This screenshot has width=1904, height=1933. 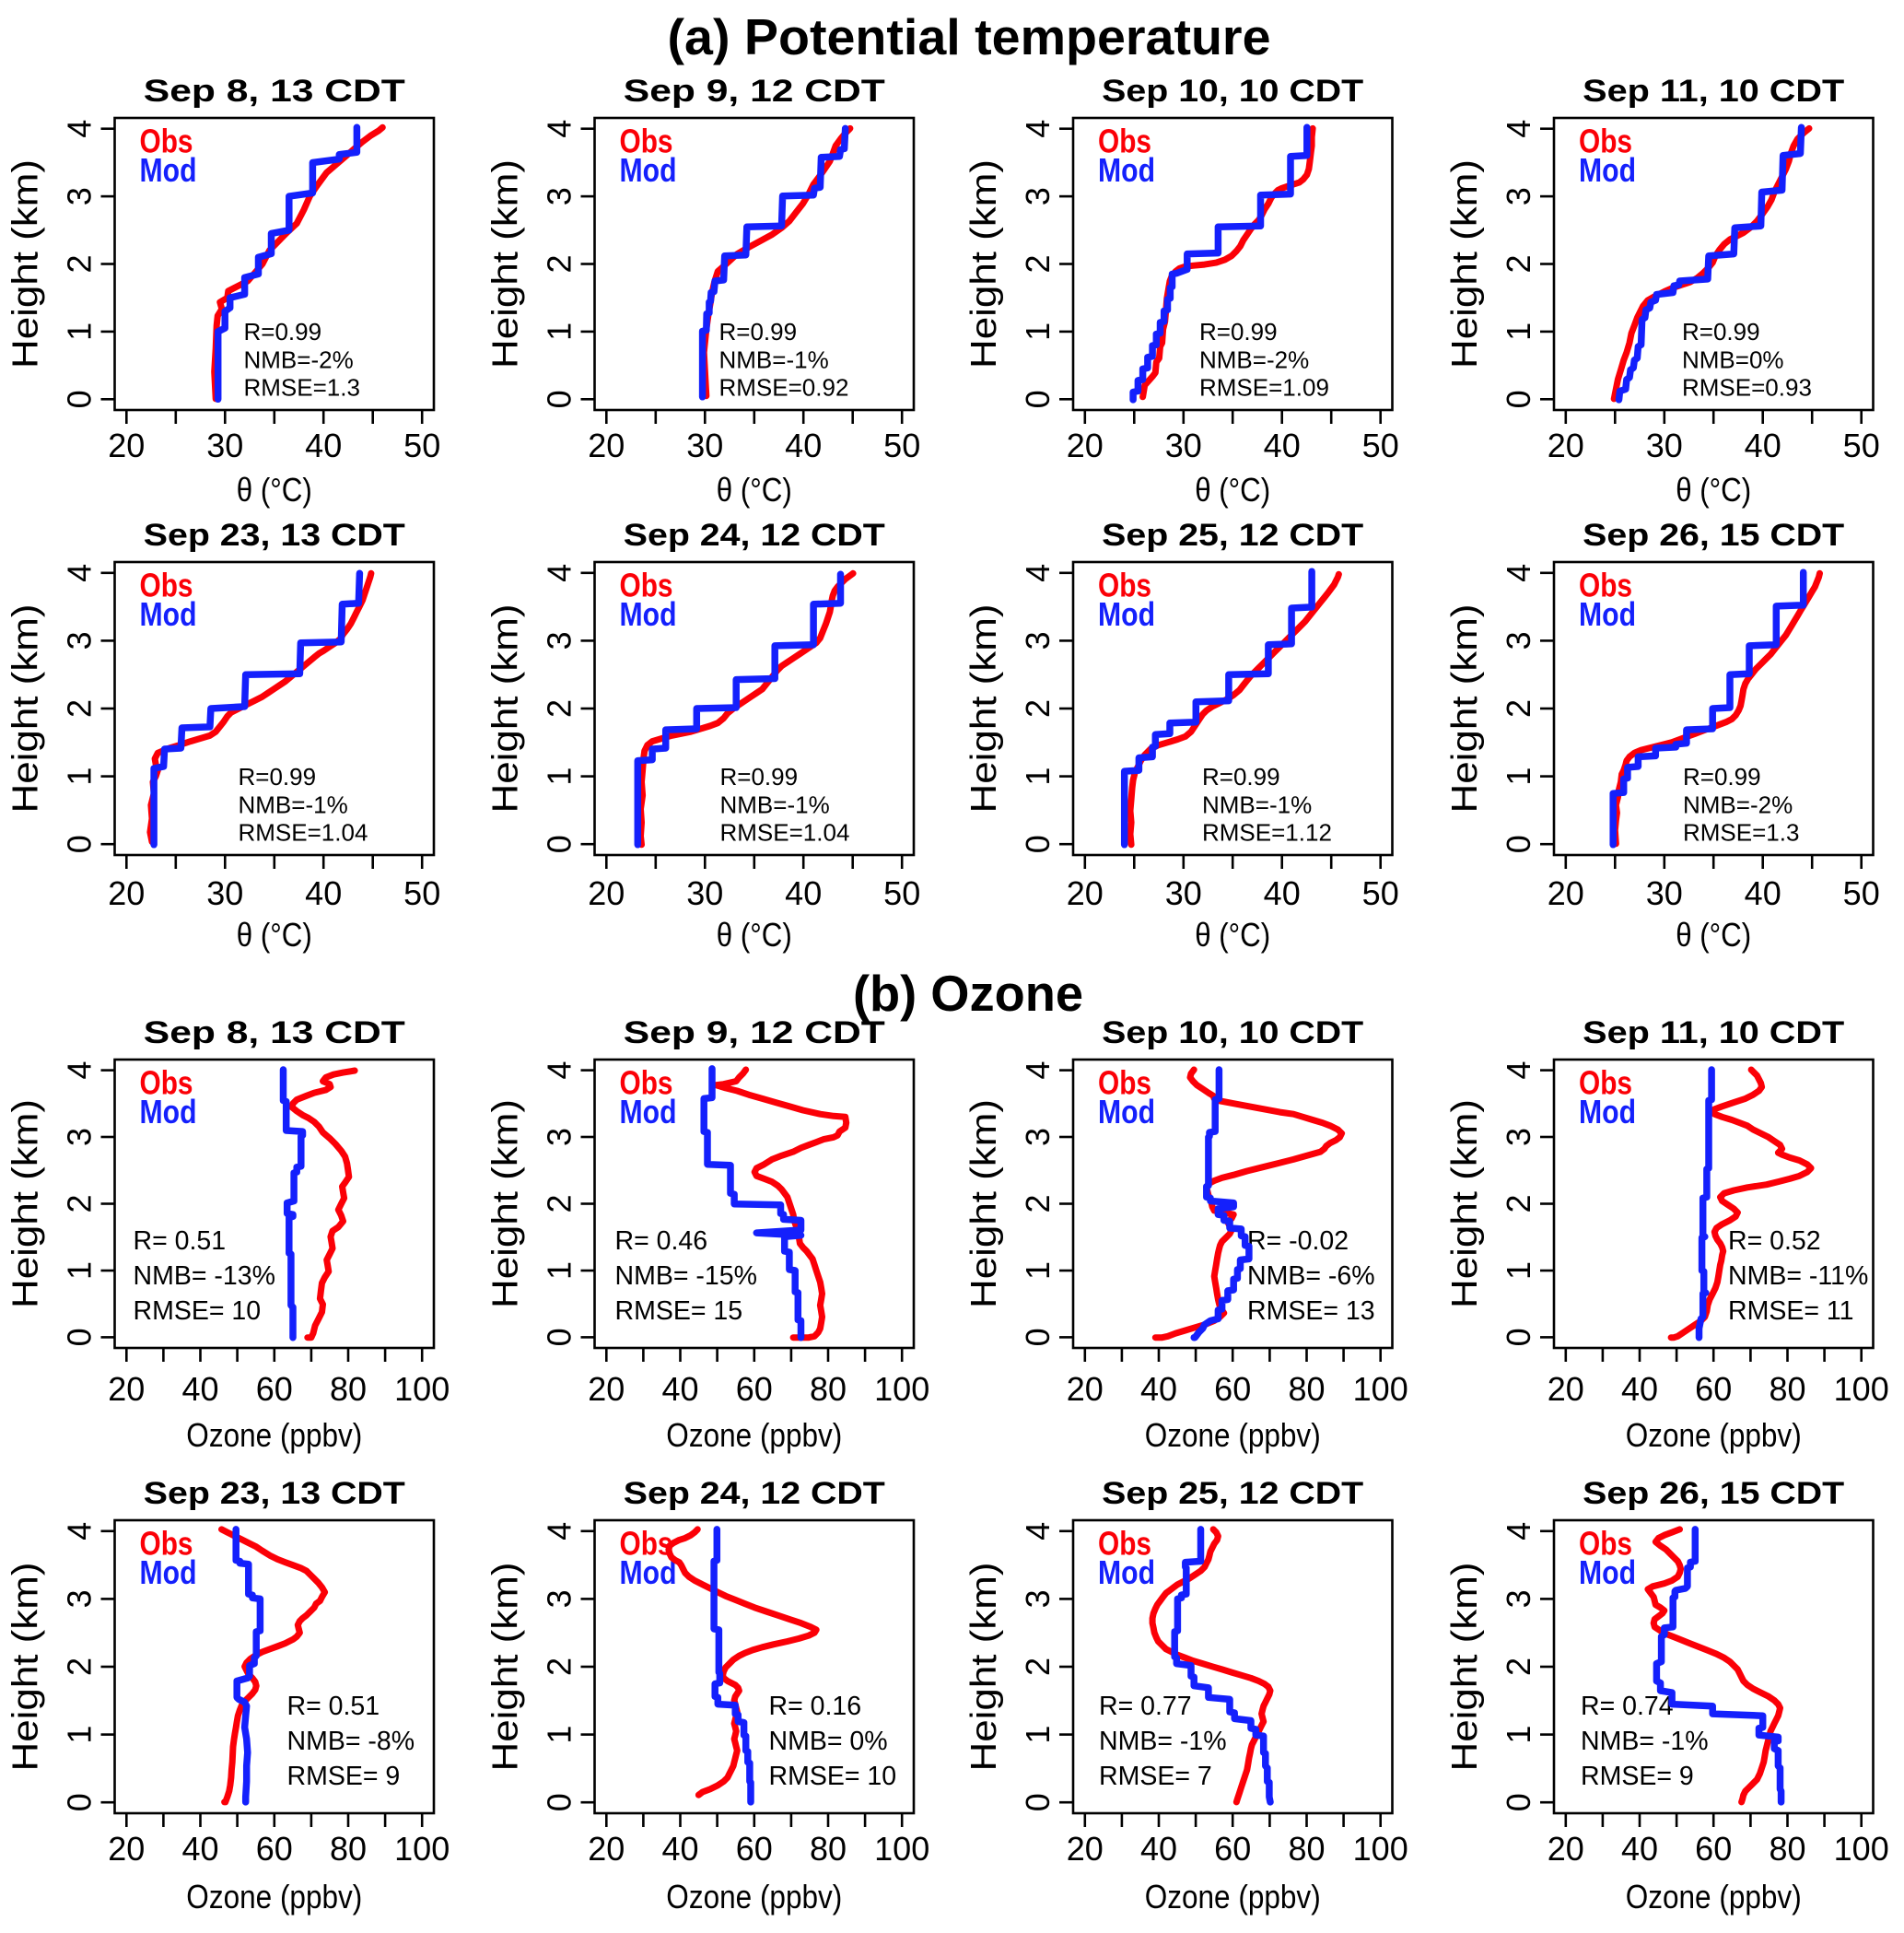 I want to click on svg-text: RMSE= 13, so click(x=1311, y=1311).